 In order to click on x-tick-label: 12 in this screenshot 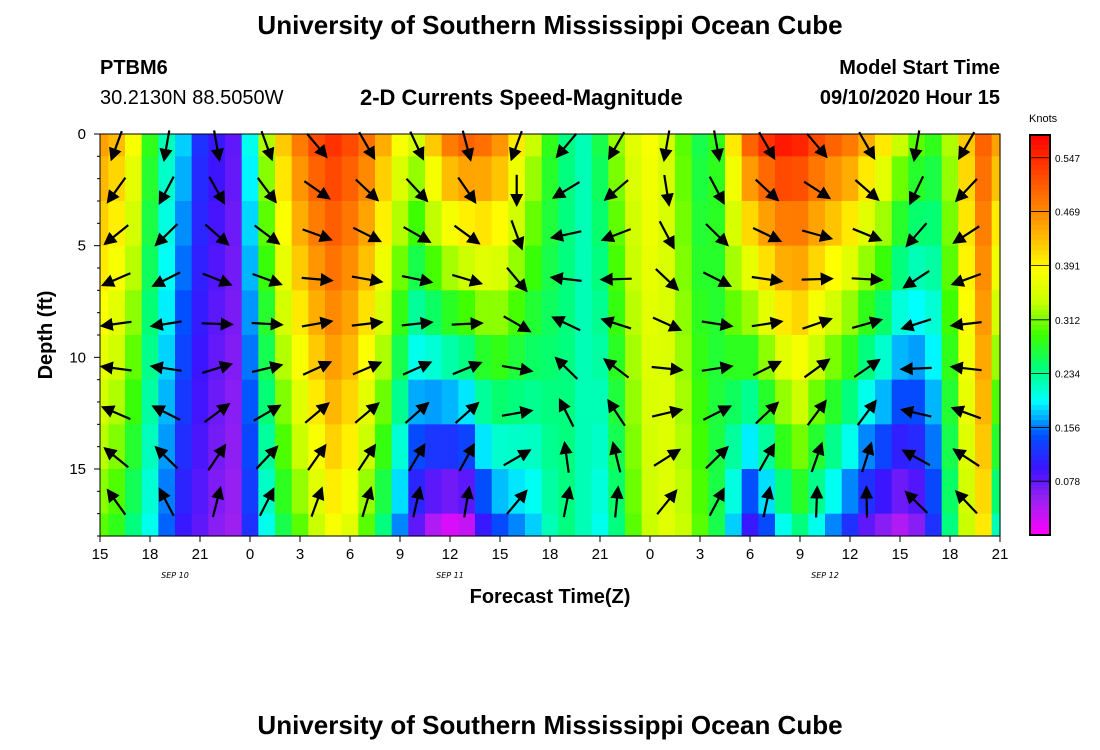, I will do `click(850, 554)`.